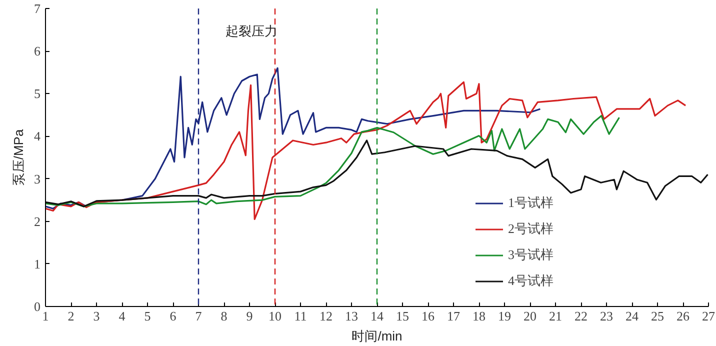 The height and width of the screenshot is (346, 716). I want to click on x-tick-label: 13, so click(351, 316).